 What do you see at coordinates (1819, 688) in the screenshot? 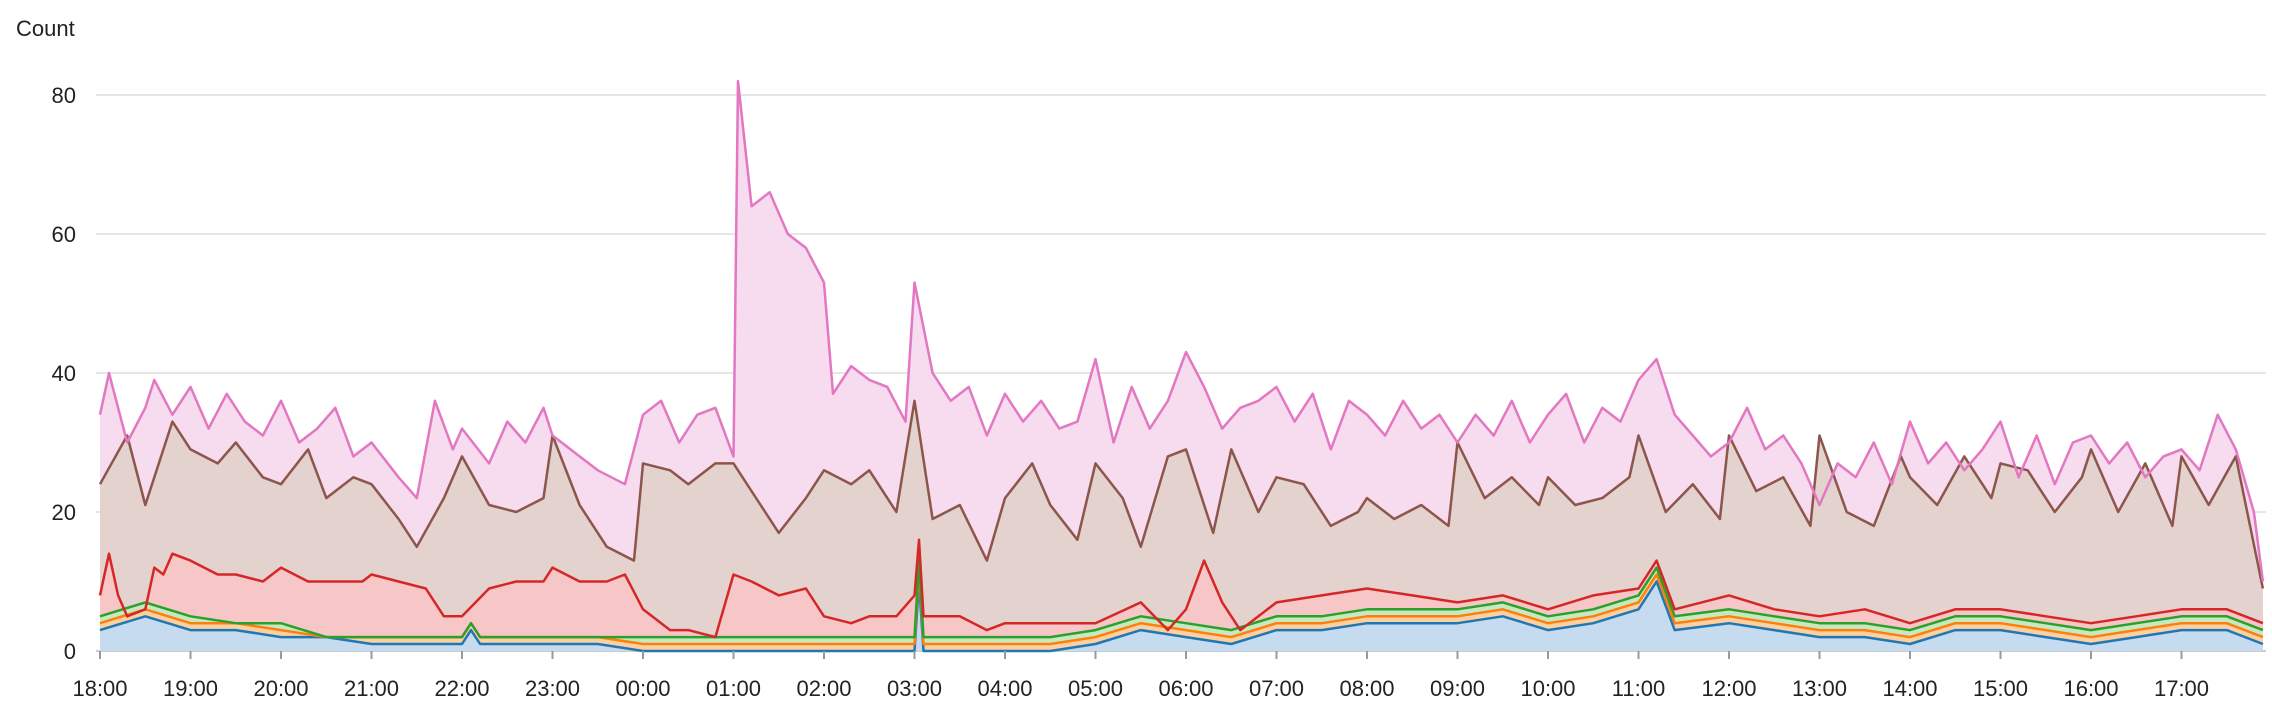
I see `x-tick-label: 13:00` at bounding box center [1819, 688].